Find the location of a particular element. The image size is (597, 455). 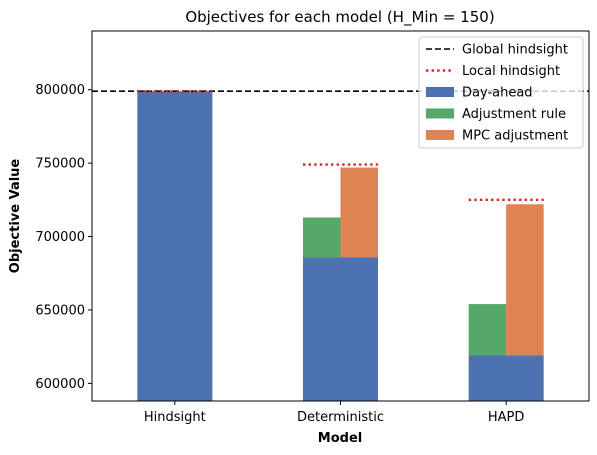

y-tick-label: 700000 is located at coordinates (60, 237).